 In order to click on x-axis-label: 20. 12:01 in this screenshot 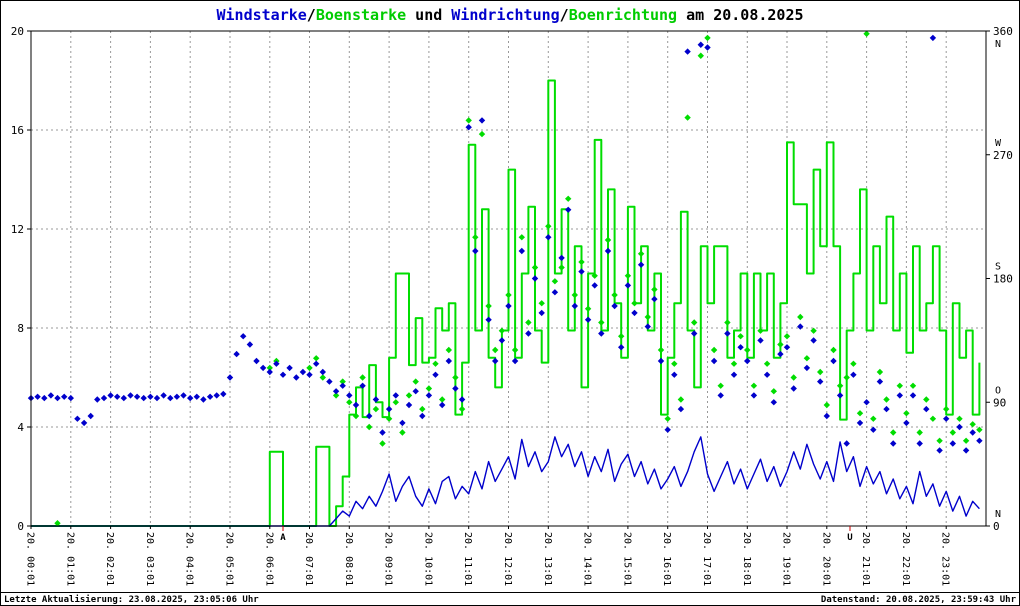, I will do `click(507, 559)`.